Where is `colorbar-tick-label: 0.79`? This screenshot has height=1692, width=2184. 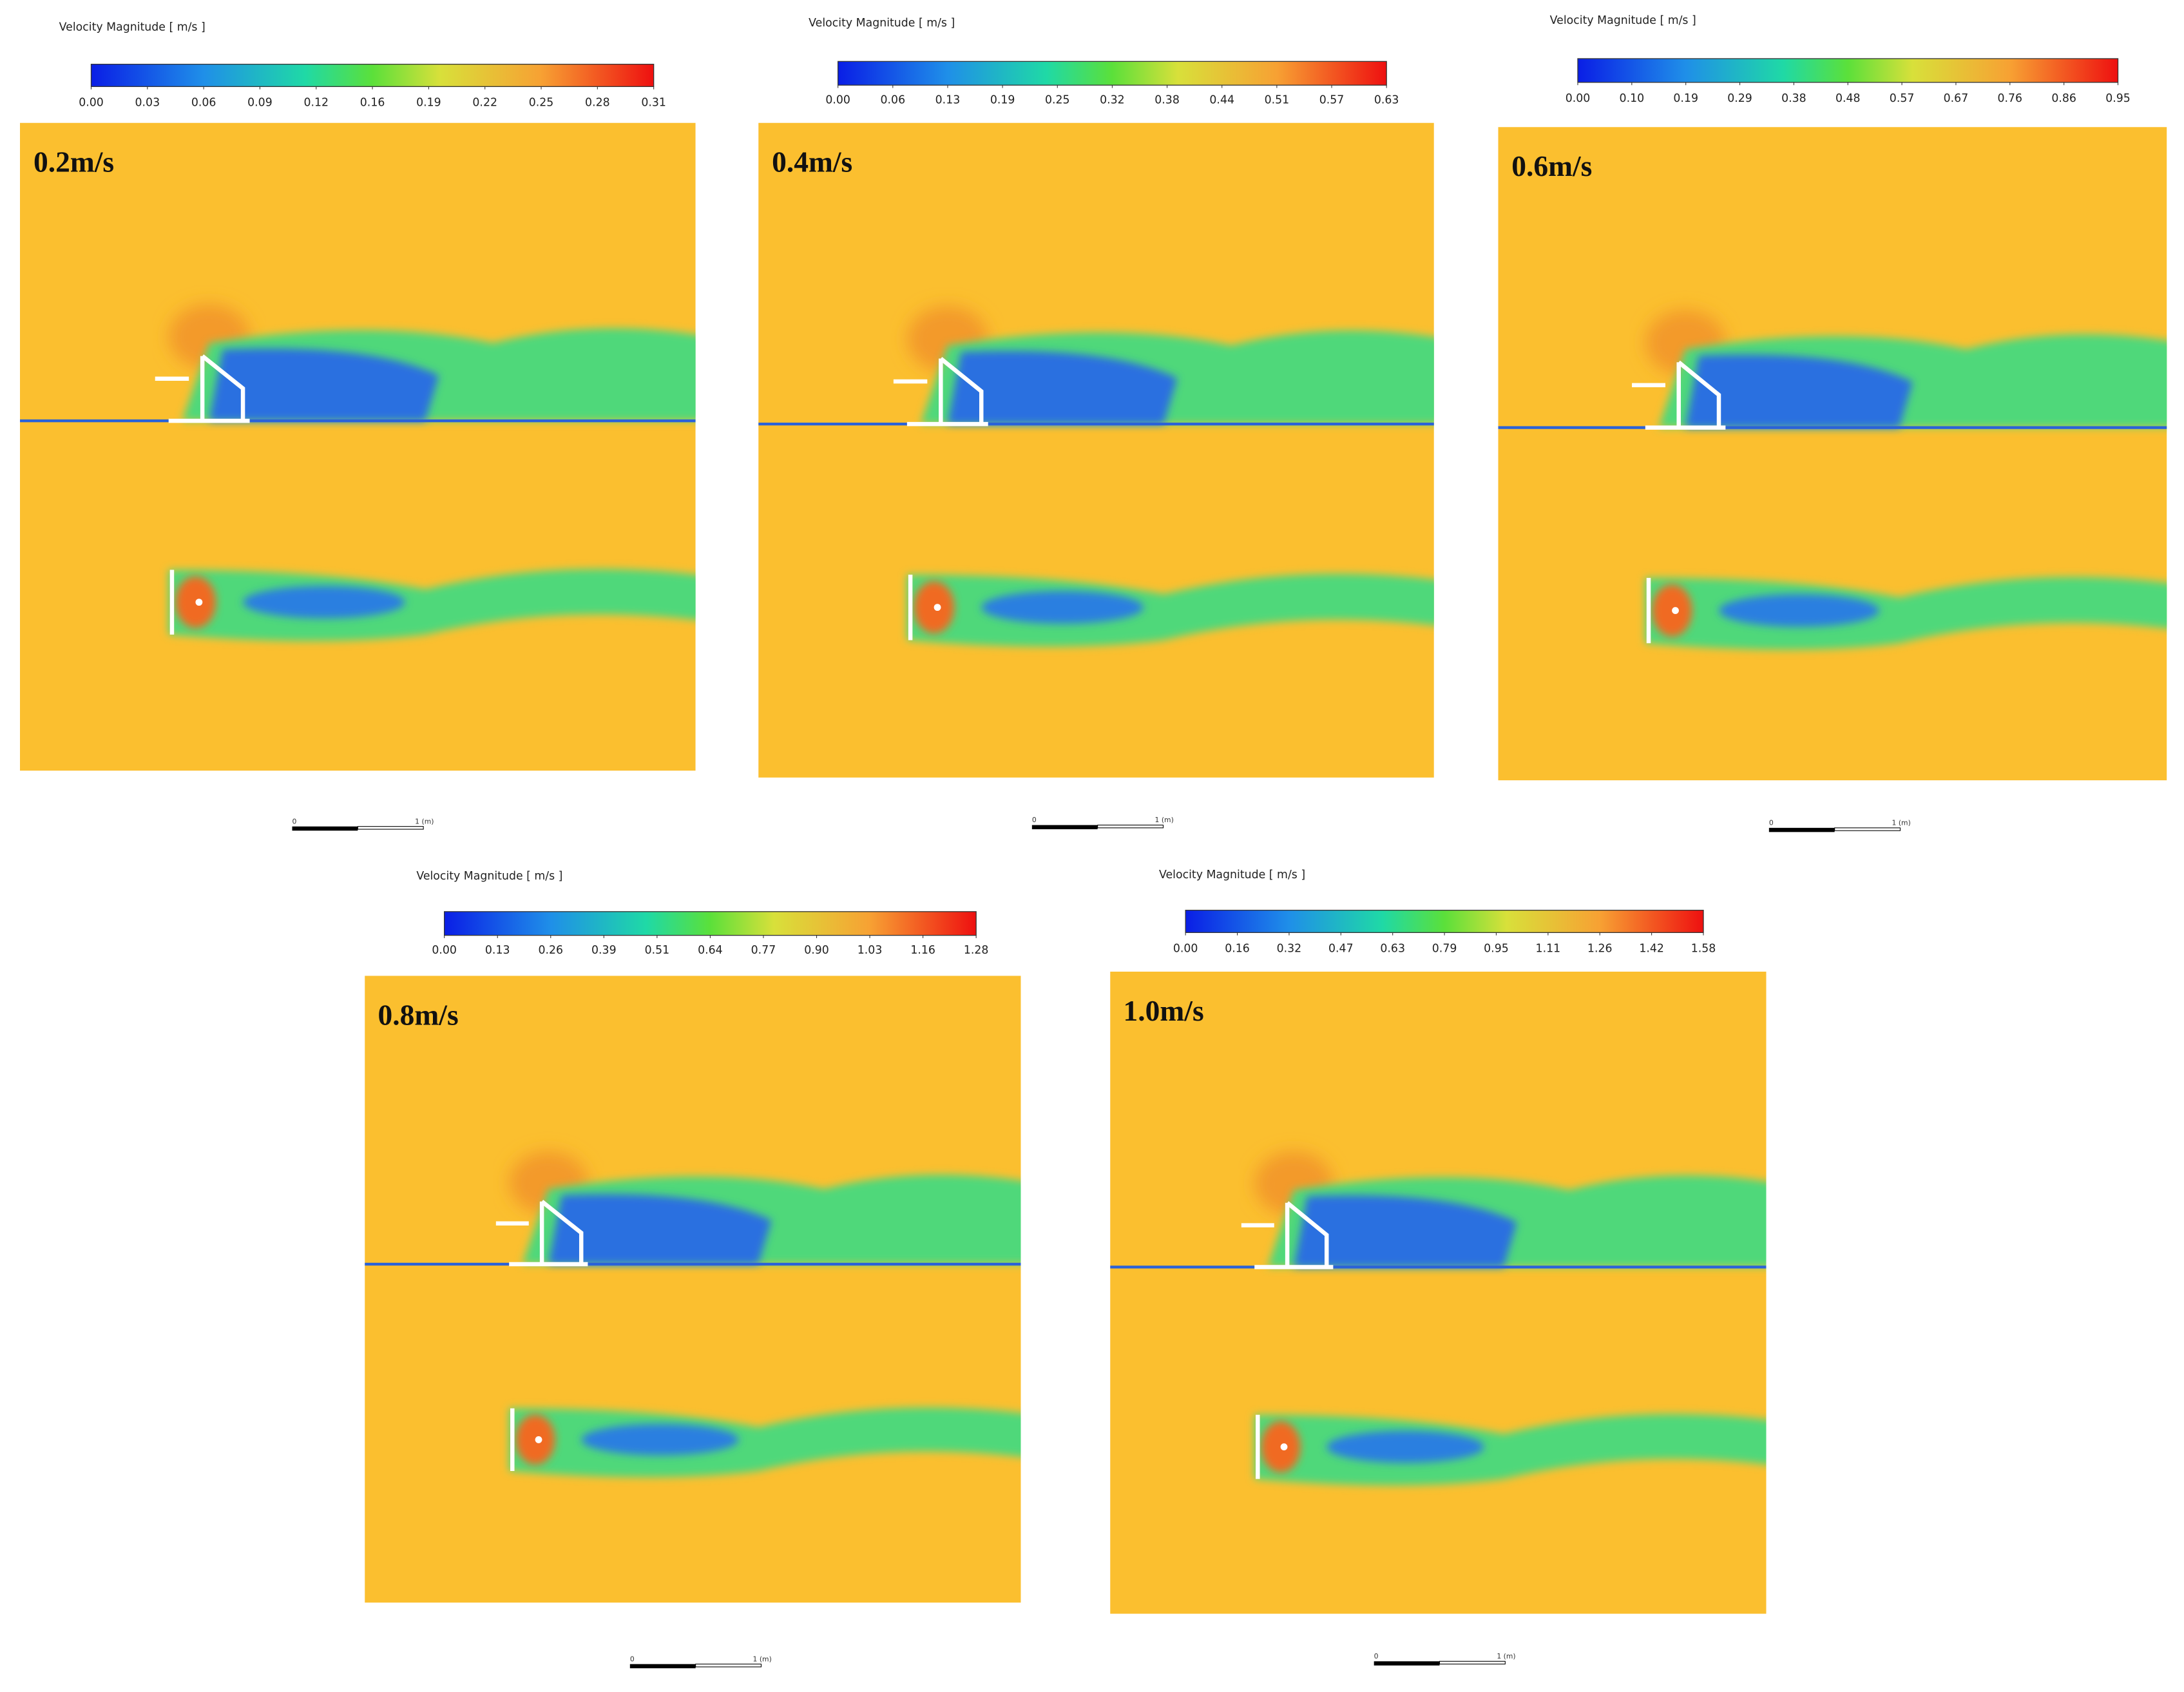 colorbar-tick-label: 0.79 is located at coordinates (1445, 949).